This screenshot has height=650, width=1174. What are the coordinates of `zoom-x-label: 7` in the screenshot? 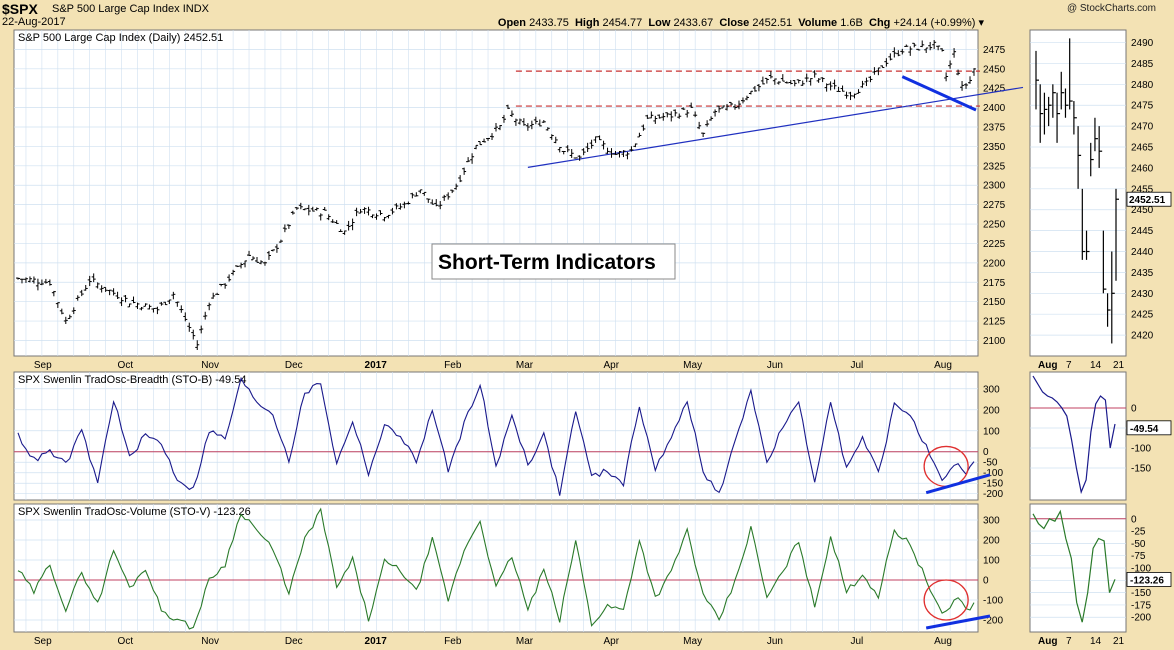 It's located at (1069, 641).